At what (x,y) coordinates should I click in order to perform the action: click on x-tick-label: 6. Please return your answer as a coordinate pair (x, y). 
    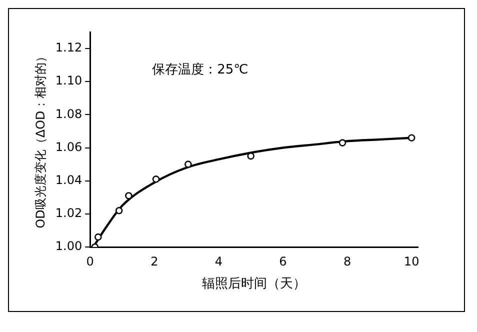
    Looking at the image, I should click on (283, 261).